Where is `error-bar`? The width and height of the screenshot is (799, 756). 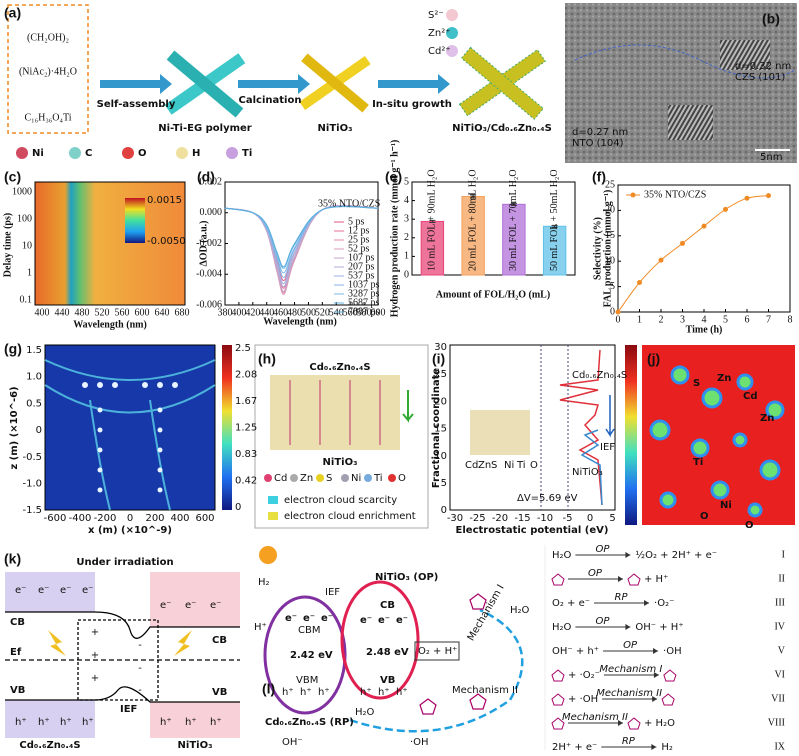 error-bar is located at coordinates (554, 226).